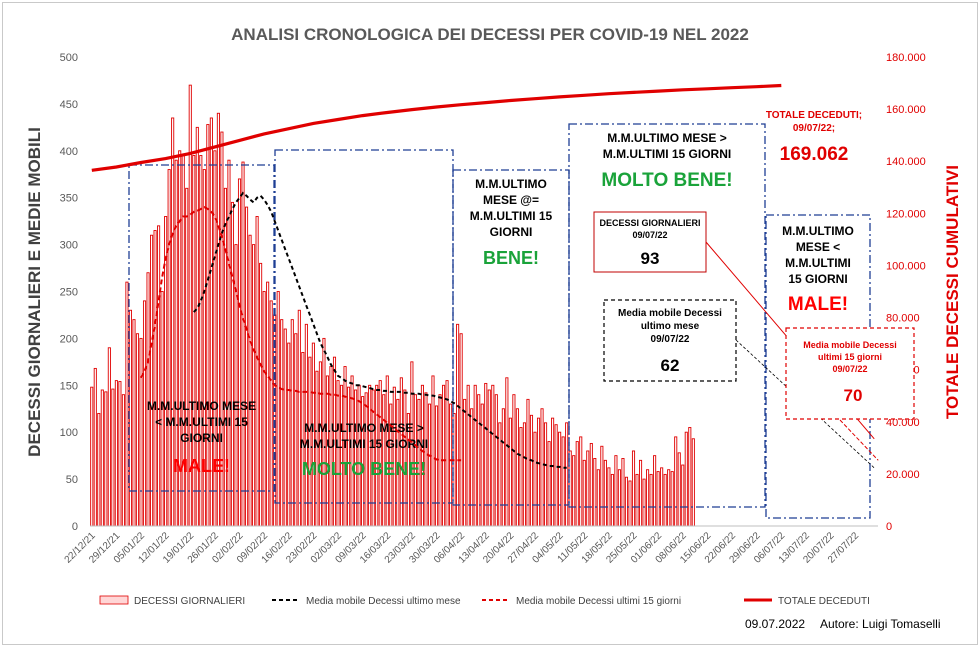  I want to click on y-tick-label: 400, so click(69, 152).